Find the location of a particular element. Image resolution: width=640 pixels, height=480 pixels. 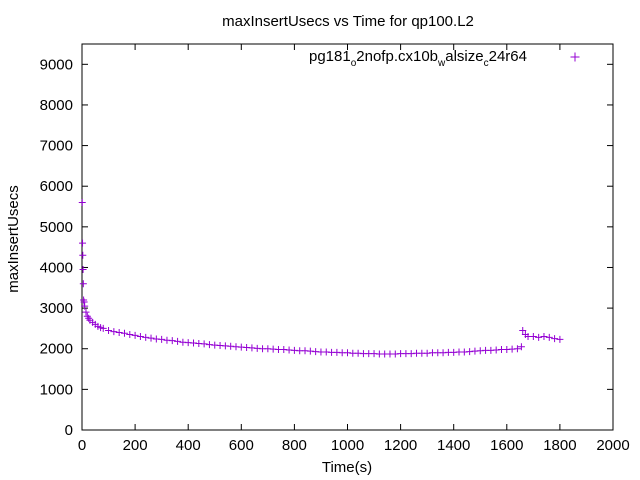

y-tick-label: 6000 is located at coordinates (56, 186).